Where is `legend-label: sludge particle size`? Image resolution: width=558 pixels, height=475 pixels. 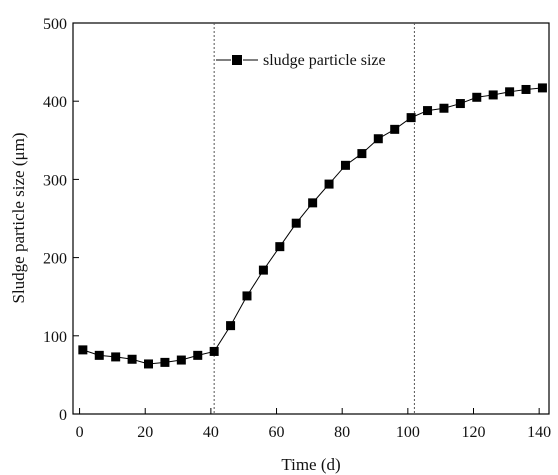
legend-label: sludge particle size is located at coordinates (324, 60).